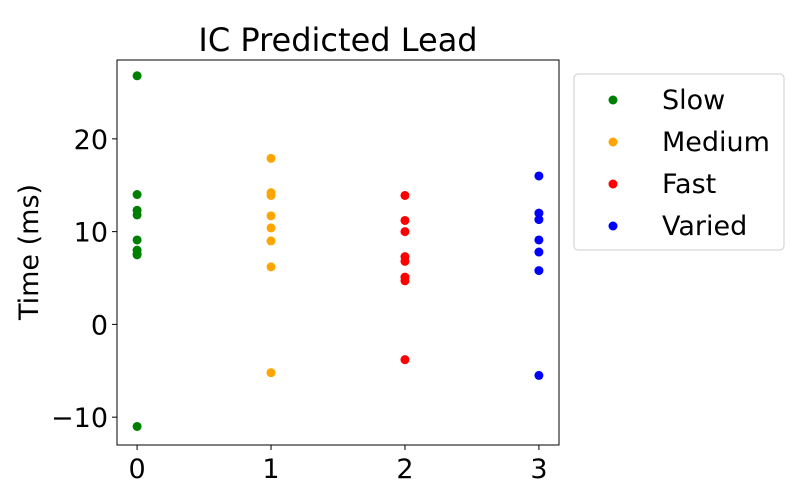  Describe the element at coordinates (613, 100) in the screenshot. I see `legend-marker-slow` at that location.